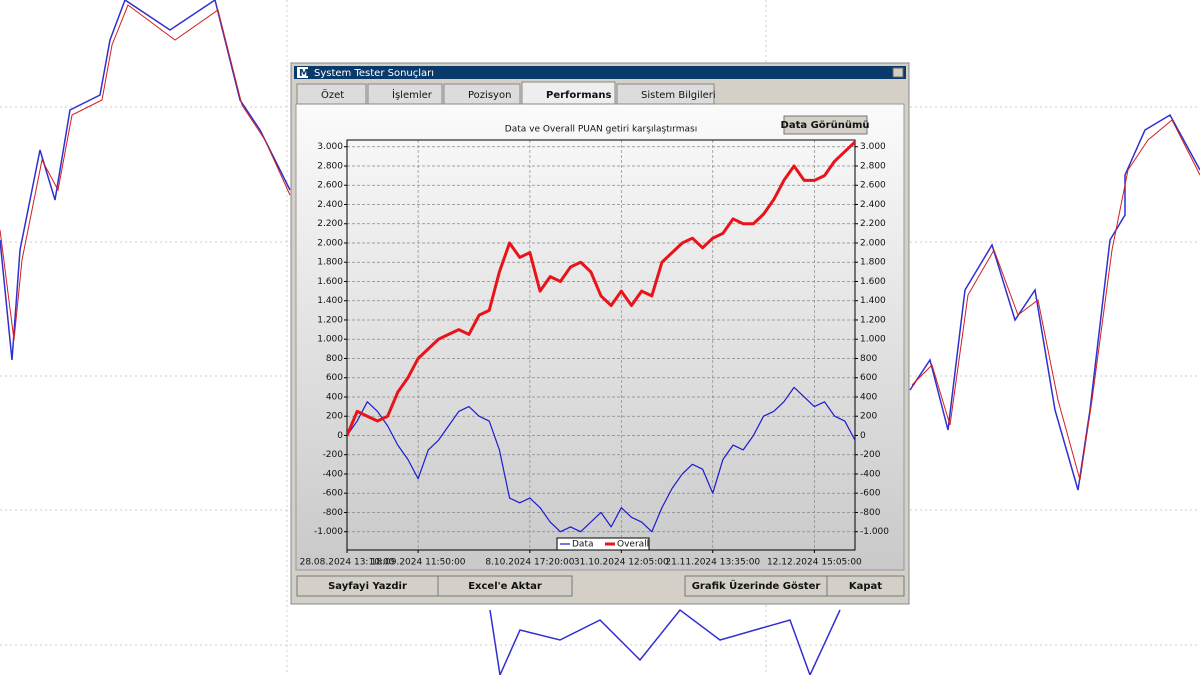 This screenshot has height=679, width=1200. What do you see at coordinates (870, 474) in the screenshot?
I see `y2-tick-label: -400` at bounding box center [870, 474].